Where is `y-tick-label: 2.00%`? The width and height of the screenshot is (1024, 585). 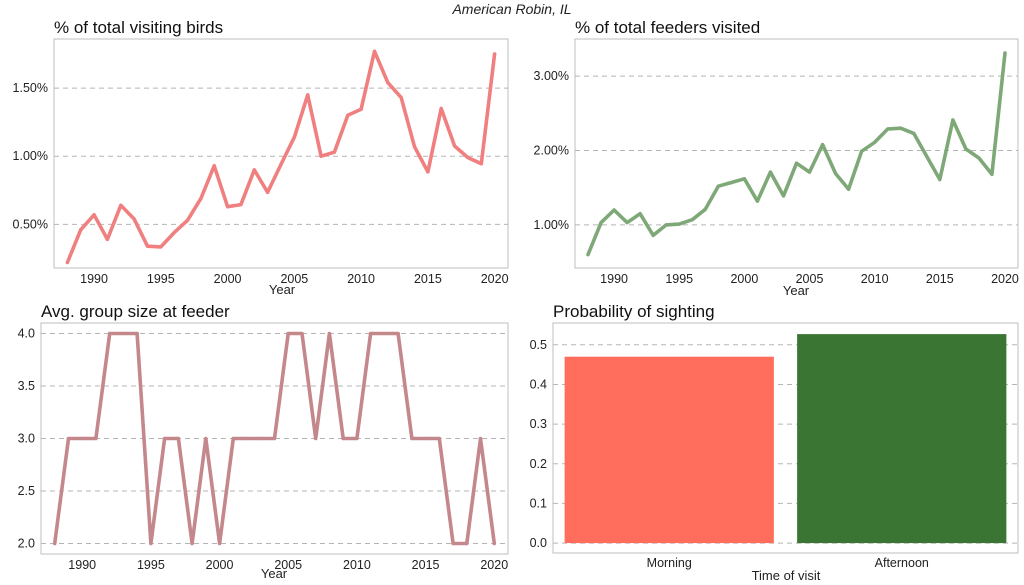
y-tick-label: 2.00% is located at coordinates (551, 151).